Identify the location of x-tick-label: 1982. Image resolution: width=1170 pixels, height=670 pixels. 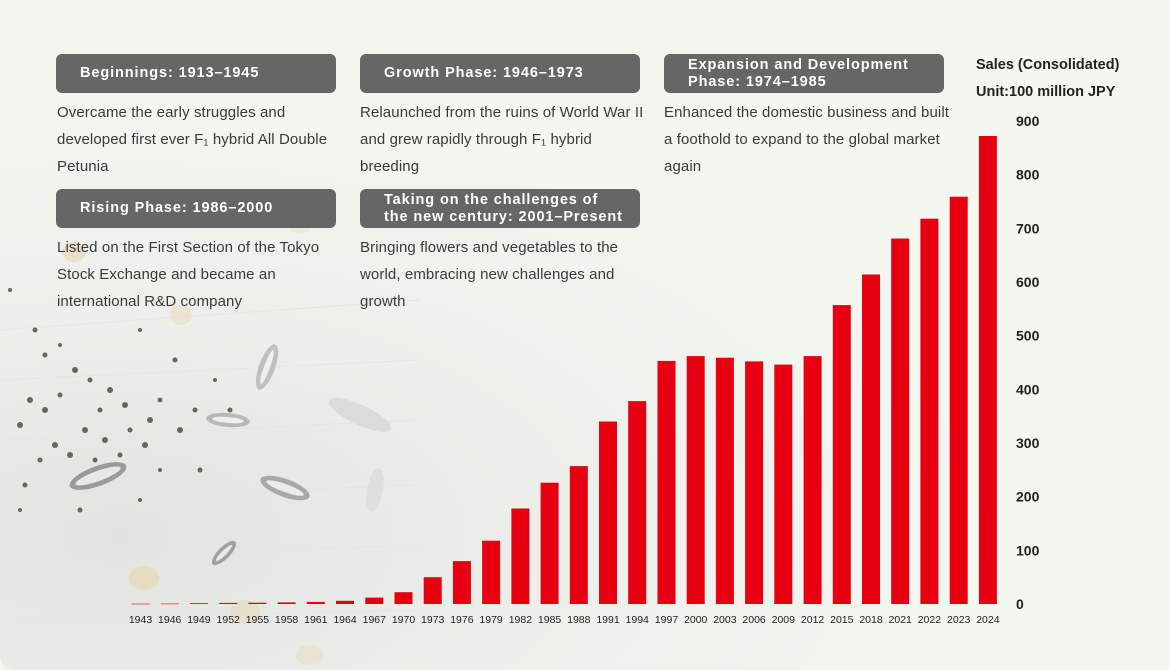
(521, 620).